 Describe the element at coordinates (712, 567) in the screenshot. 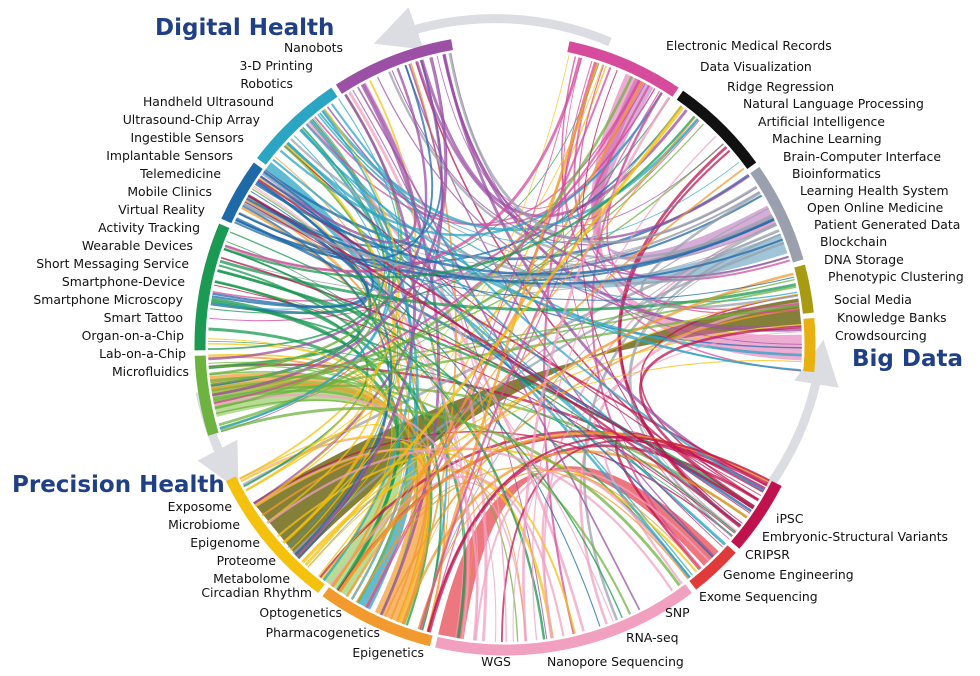

I see `category-arc-genomics2` at that location.